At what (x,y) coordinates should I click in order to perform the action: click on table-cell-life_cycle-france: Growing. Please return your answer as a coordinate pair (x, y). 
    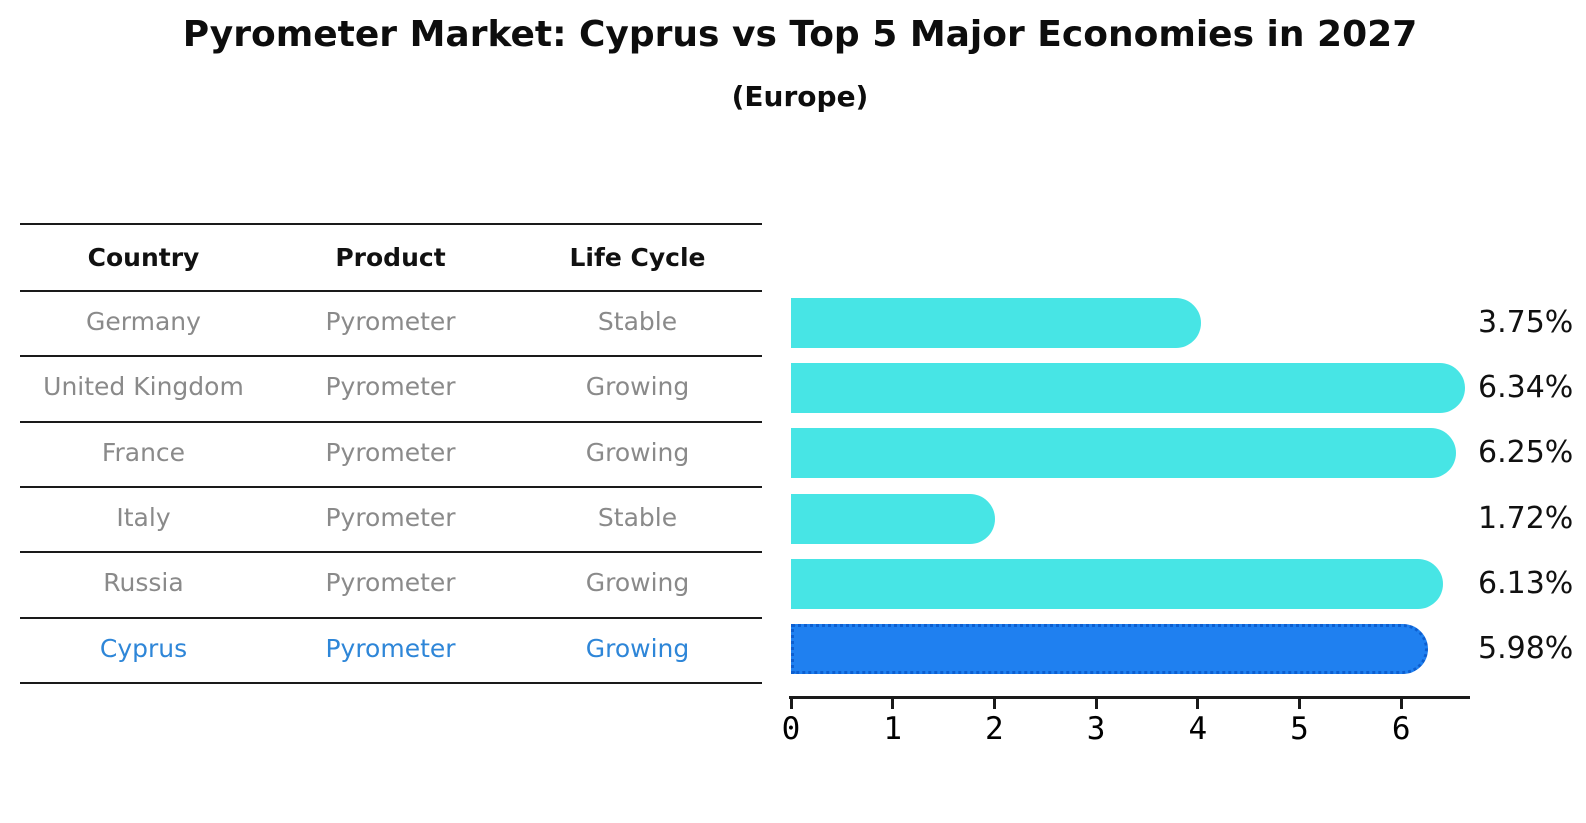
    Looking at the image, I should click on (637, 452).